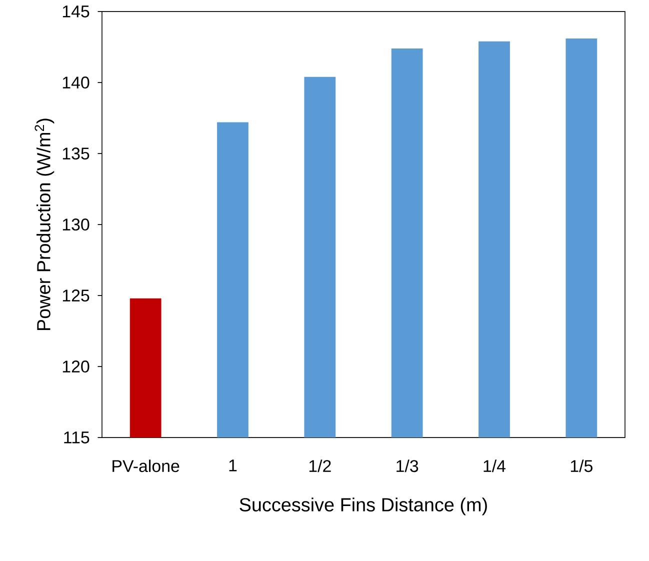  Describe the element at coordinates (495, 466) in the screenshot. I see `x-tick-label: 1/4` at that location.